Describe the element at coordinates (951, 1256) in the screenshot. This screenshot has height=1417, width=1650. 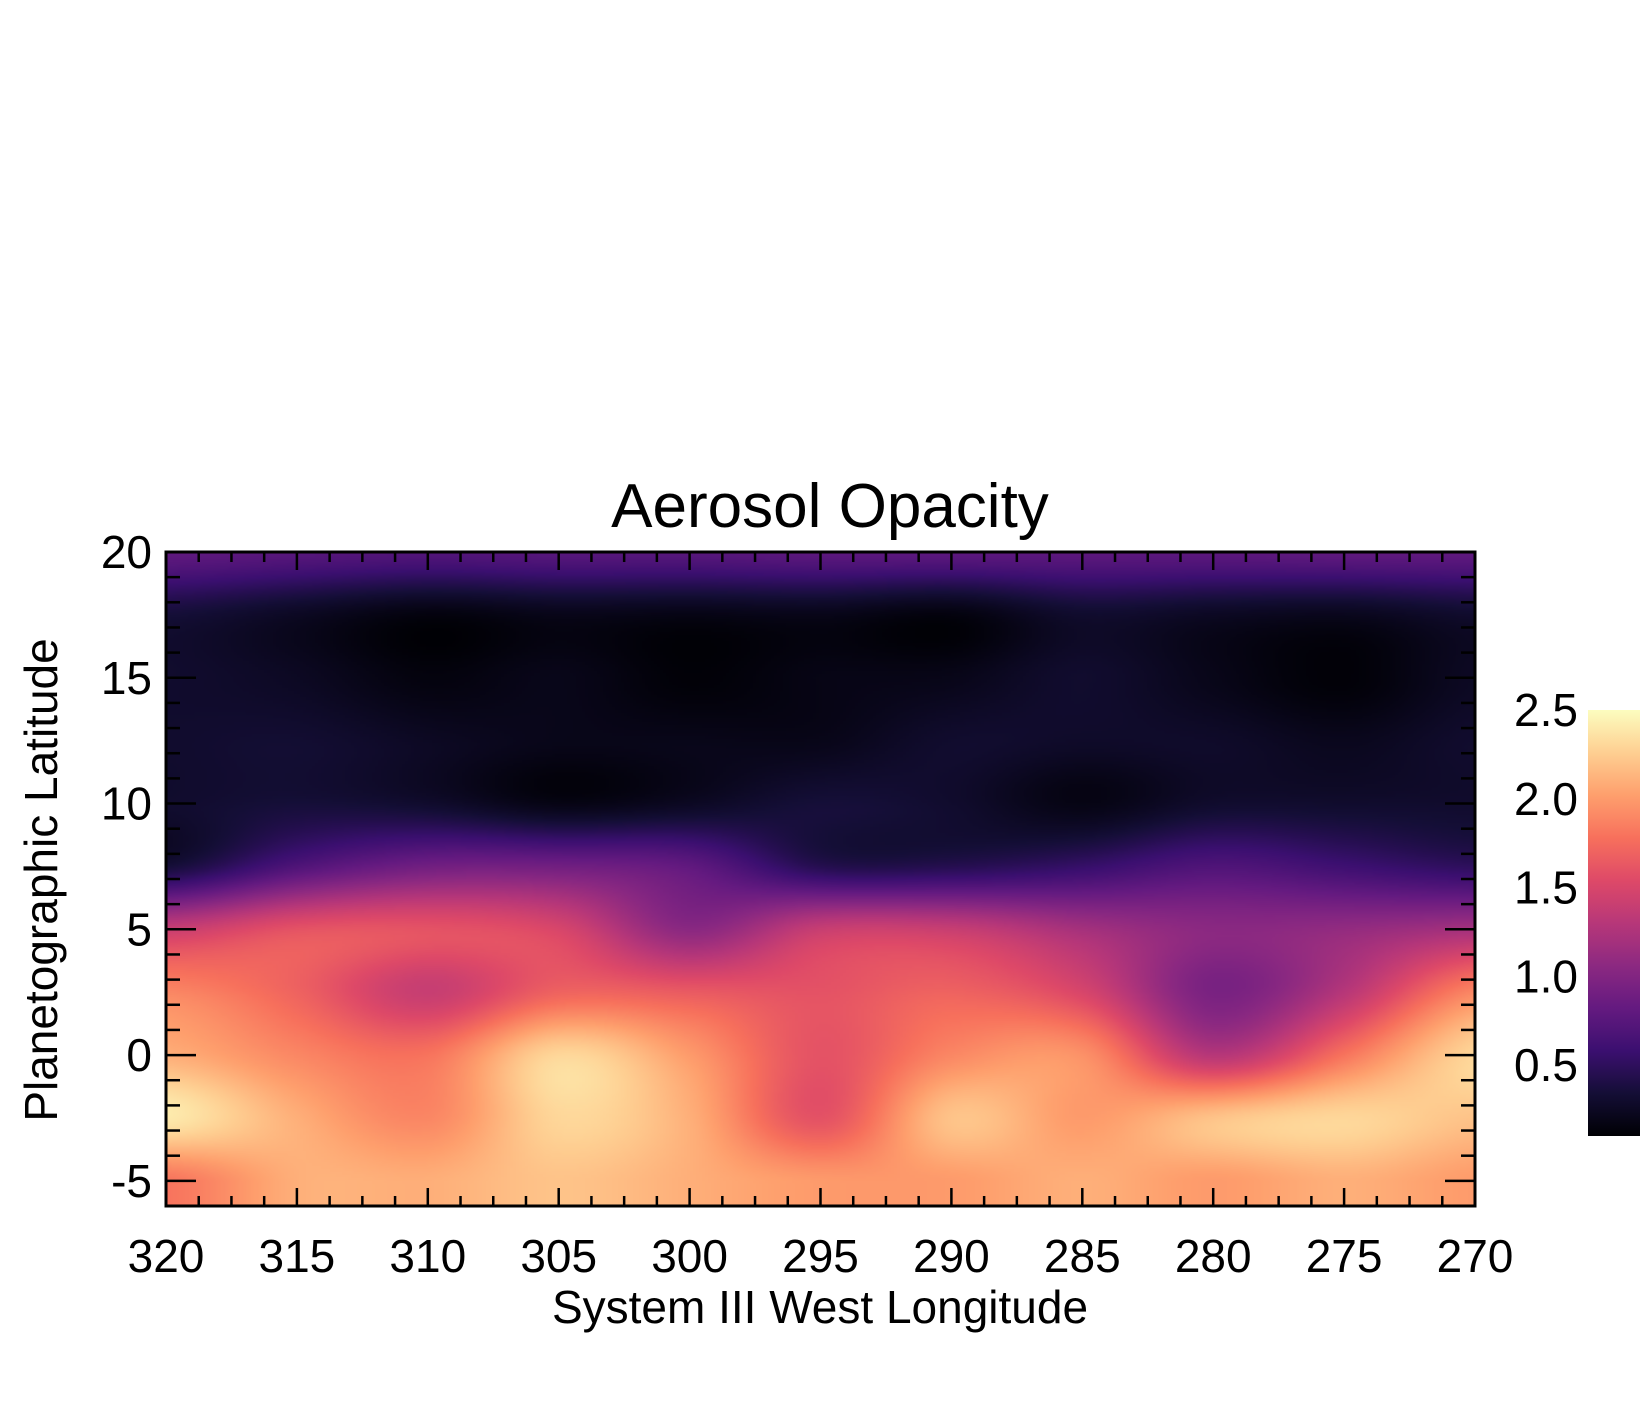
I see `x-tick-label: 290` at that location.